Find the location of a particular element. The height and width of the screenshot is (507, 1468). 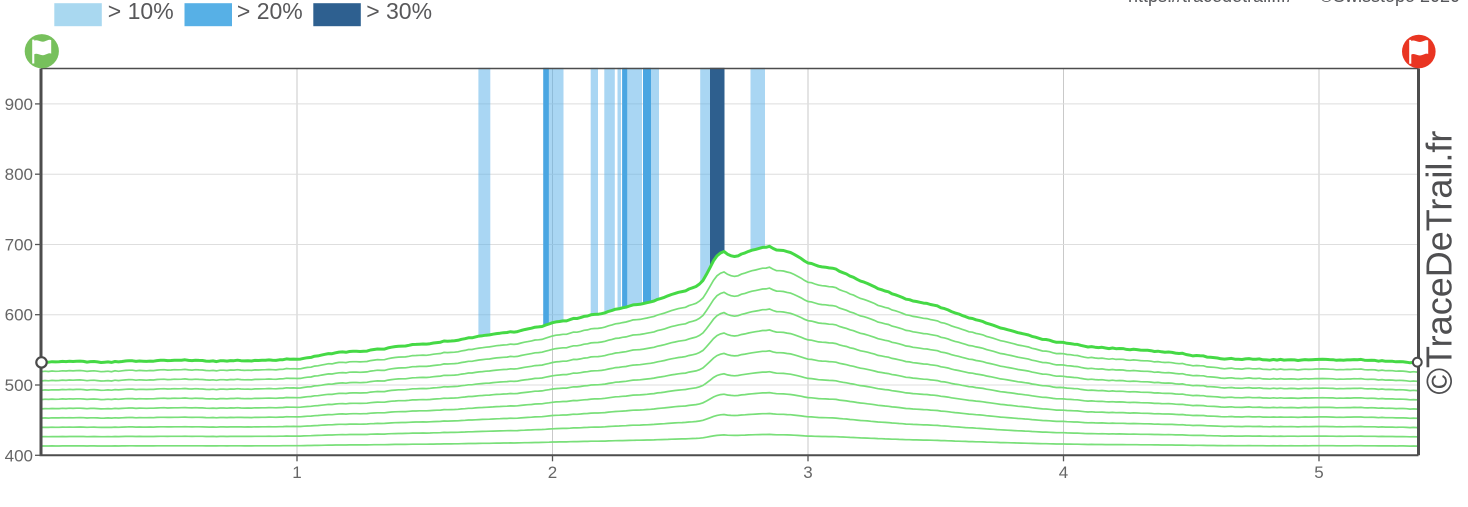

svg-text: ©TraceDeTrail.fr is located at coordinates (1439, 263).